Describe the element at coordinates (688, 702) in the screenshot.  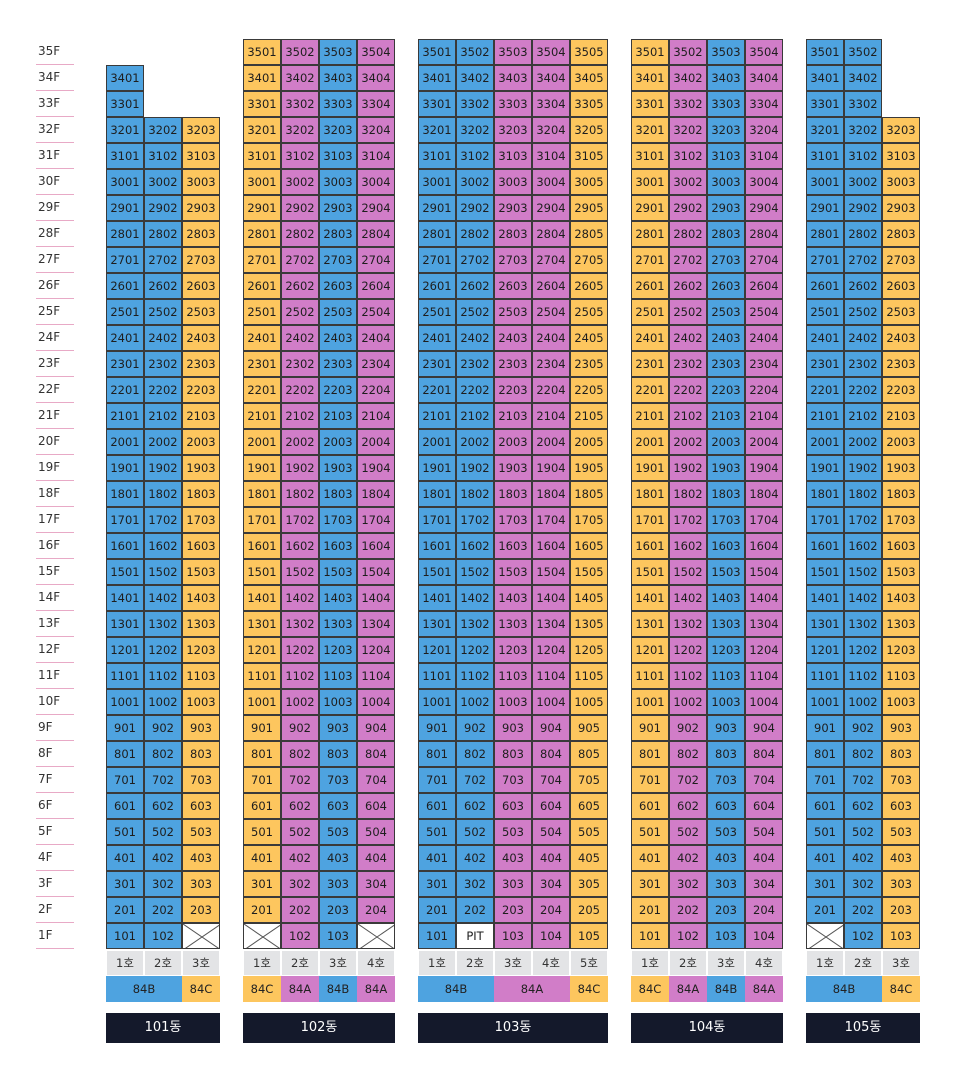
I see `unit-cell: 1002` at that location.